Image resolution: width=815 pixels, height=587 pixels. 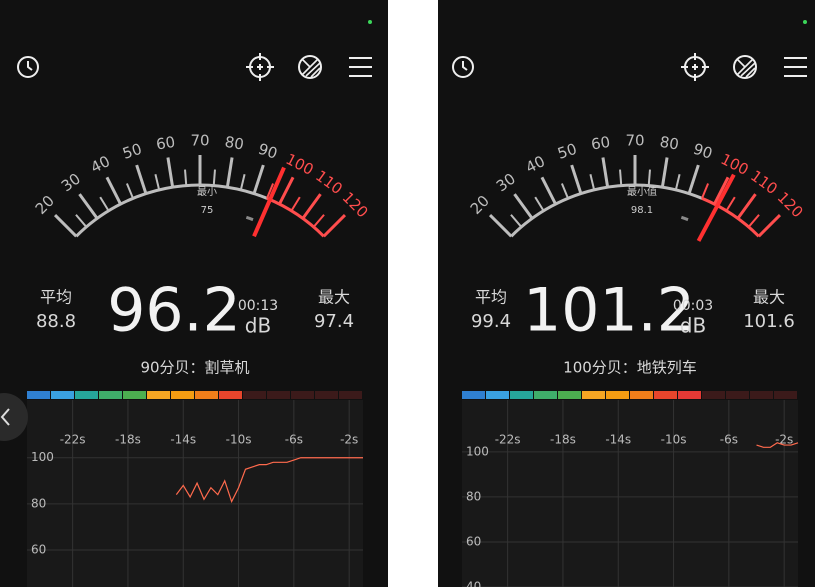 I want to click on collapse-handle, so click(x=14, y=417).